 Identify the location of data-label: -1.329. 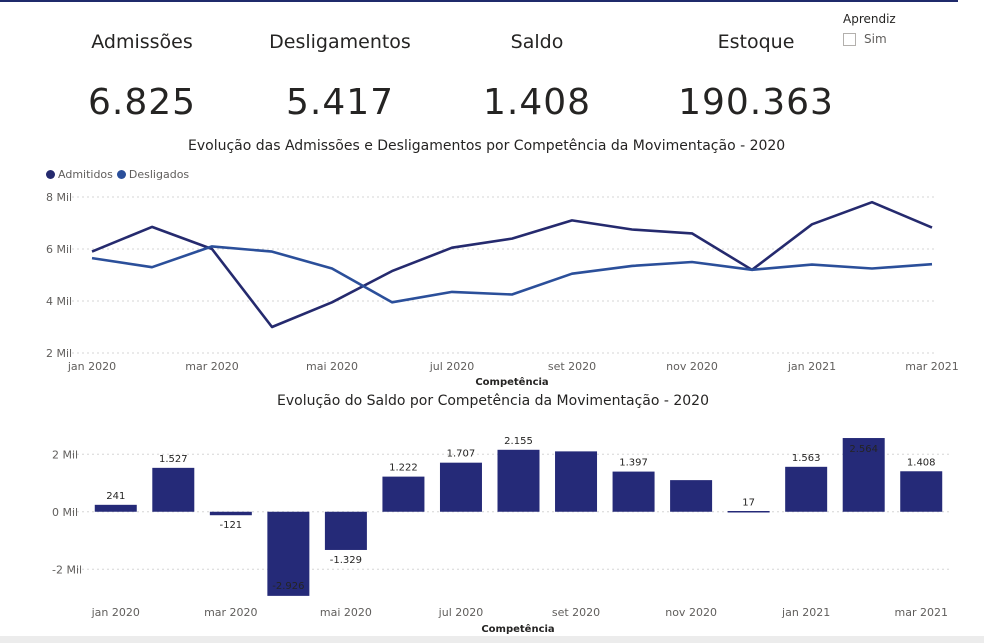
(346, 560).